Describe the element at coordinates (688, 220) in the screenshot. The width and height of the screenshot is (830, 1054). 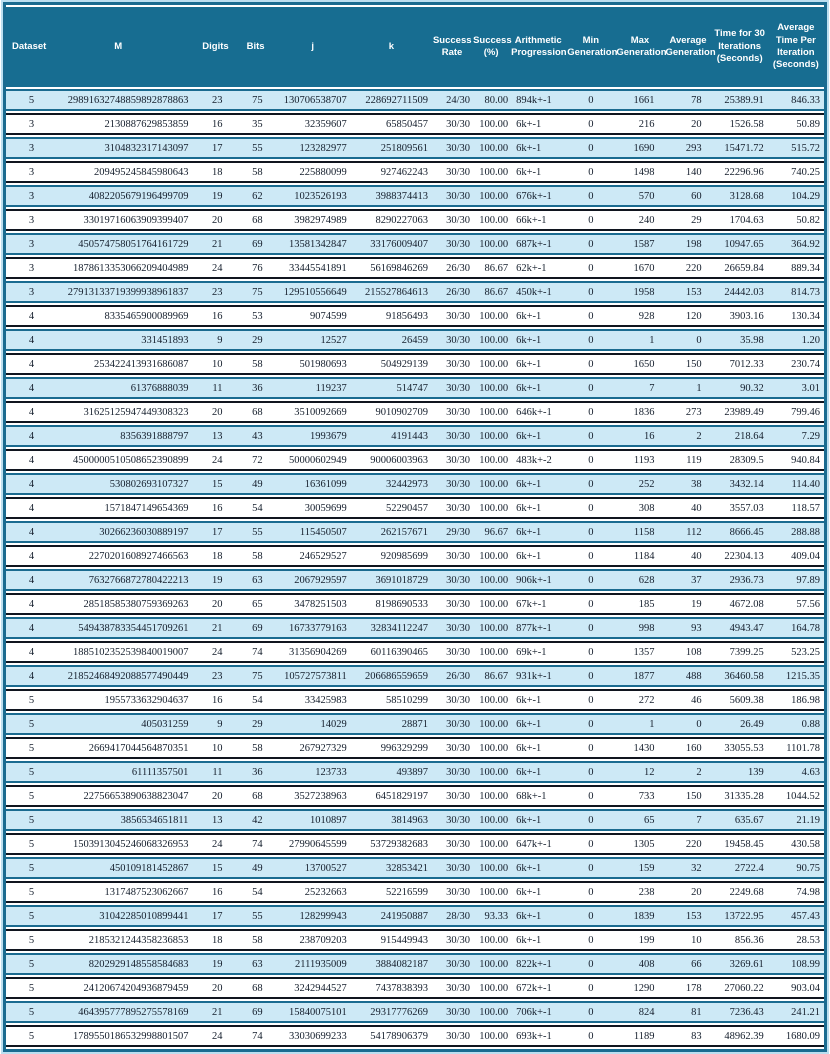
I see `cell-avg_gen: 29` at that location.